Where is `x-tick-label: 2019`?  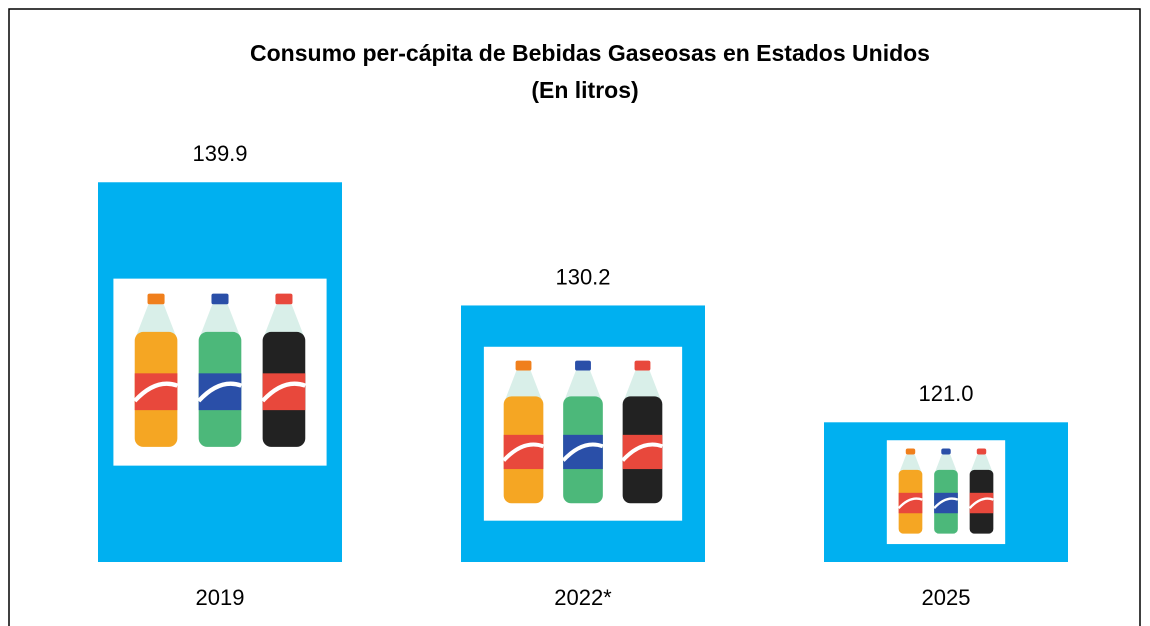 x-tick-label: 2019 is located at coordinates (220, 597).